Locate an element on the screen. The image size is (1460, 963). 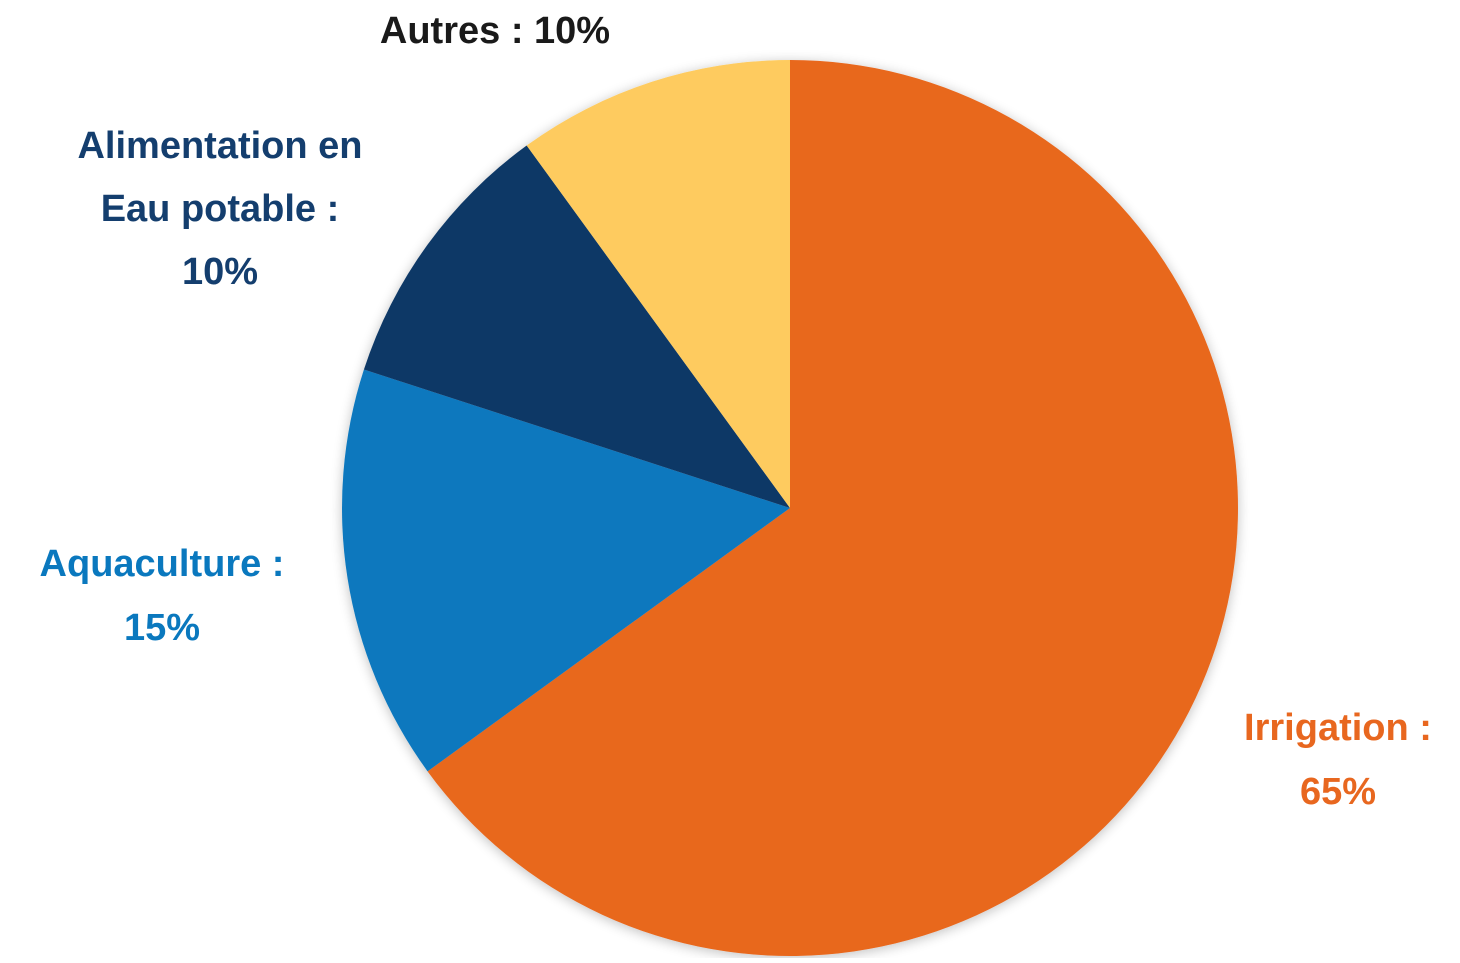
pie-label-line: Autres : 10% is located at coordinates (495, 31).